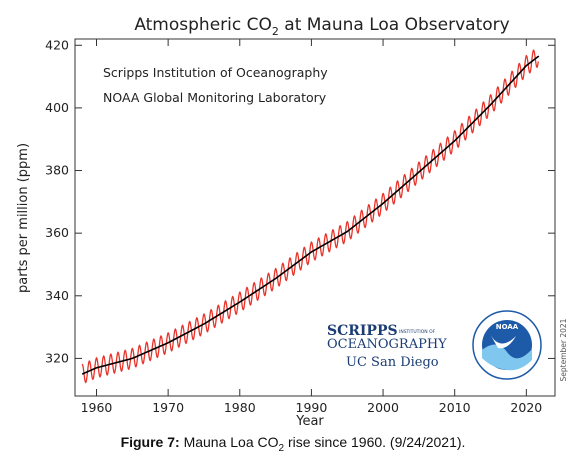 The image size is (586, 469). I want to click on caption-subscript: 2, so click(281, 448).